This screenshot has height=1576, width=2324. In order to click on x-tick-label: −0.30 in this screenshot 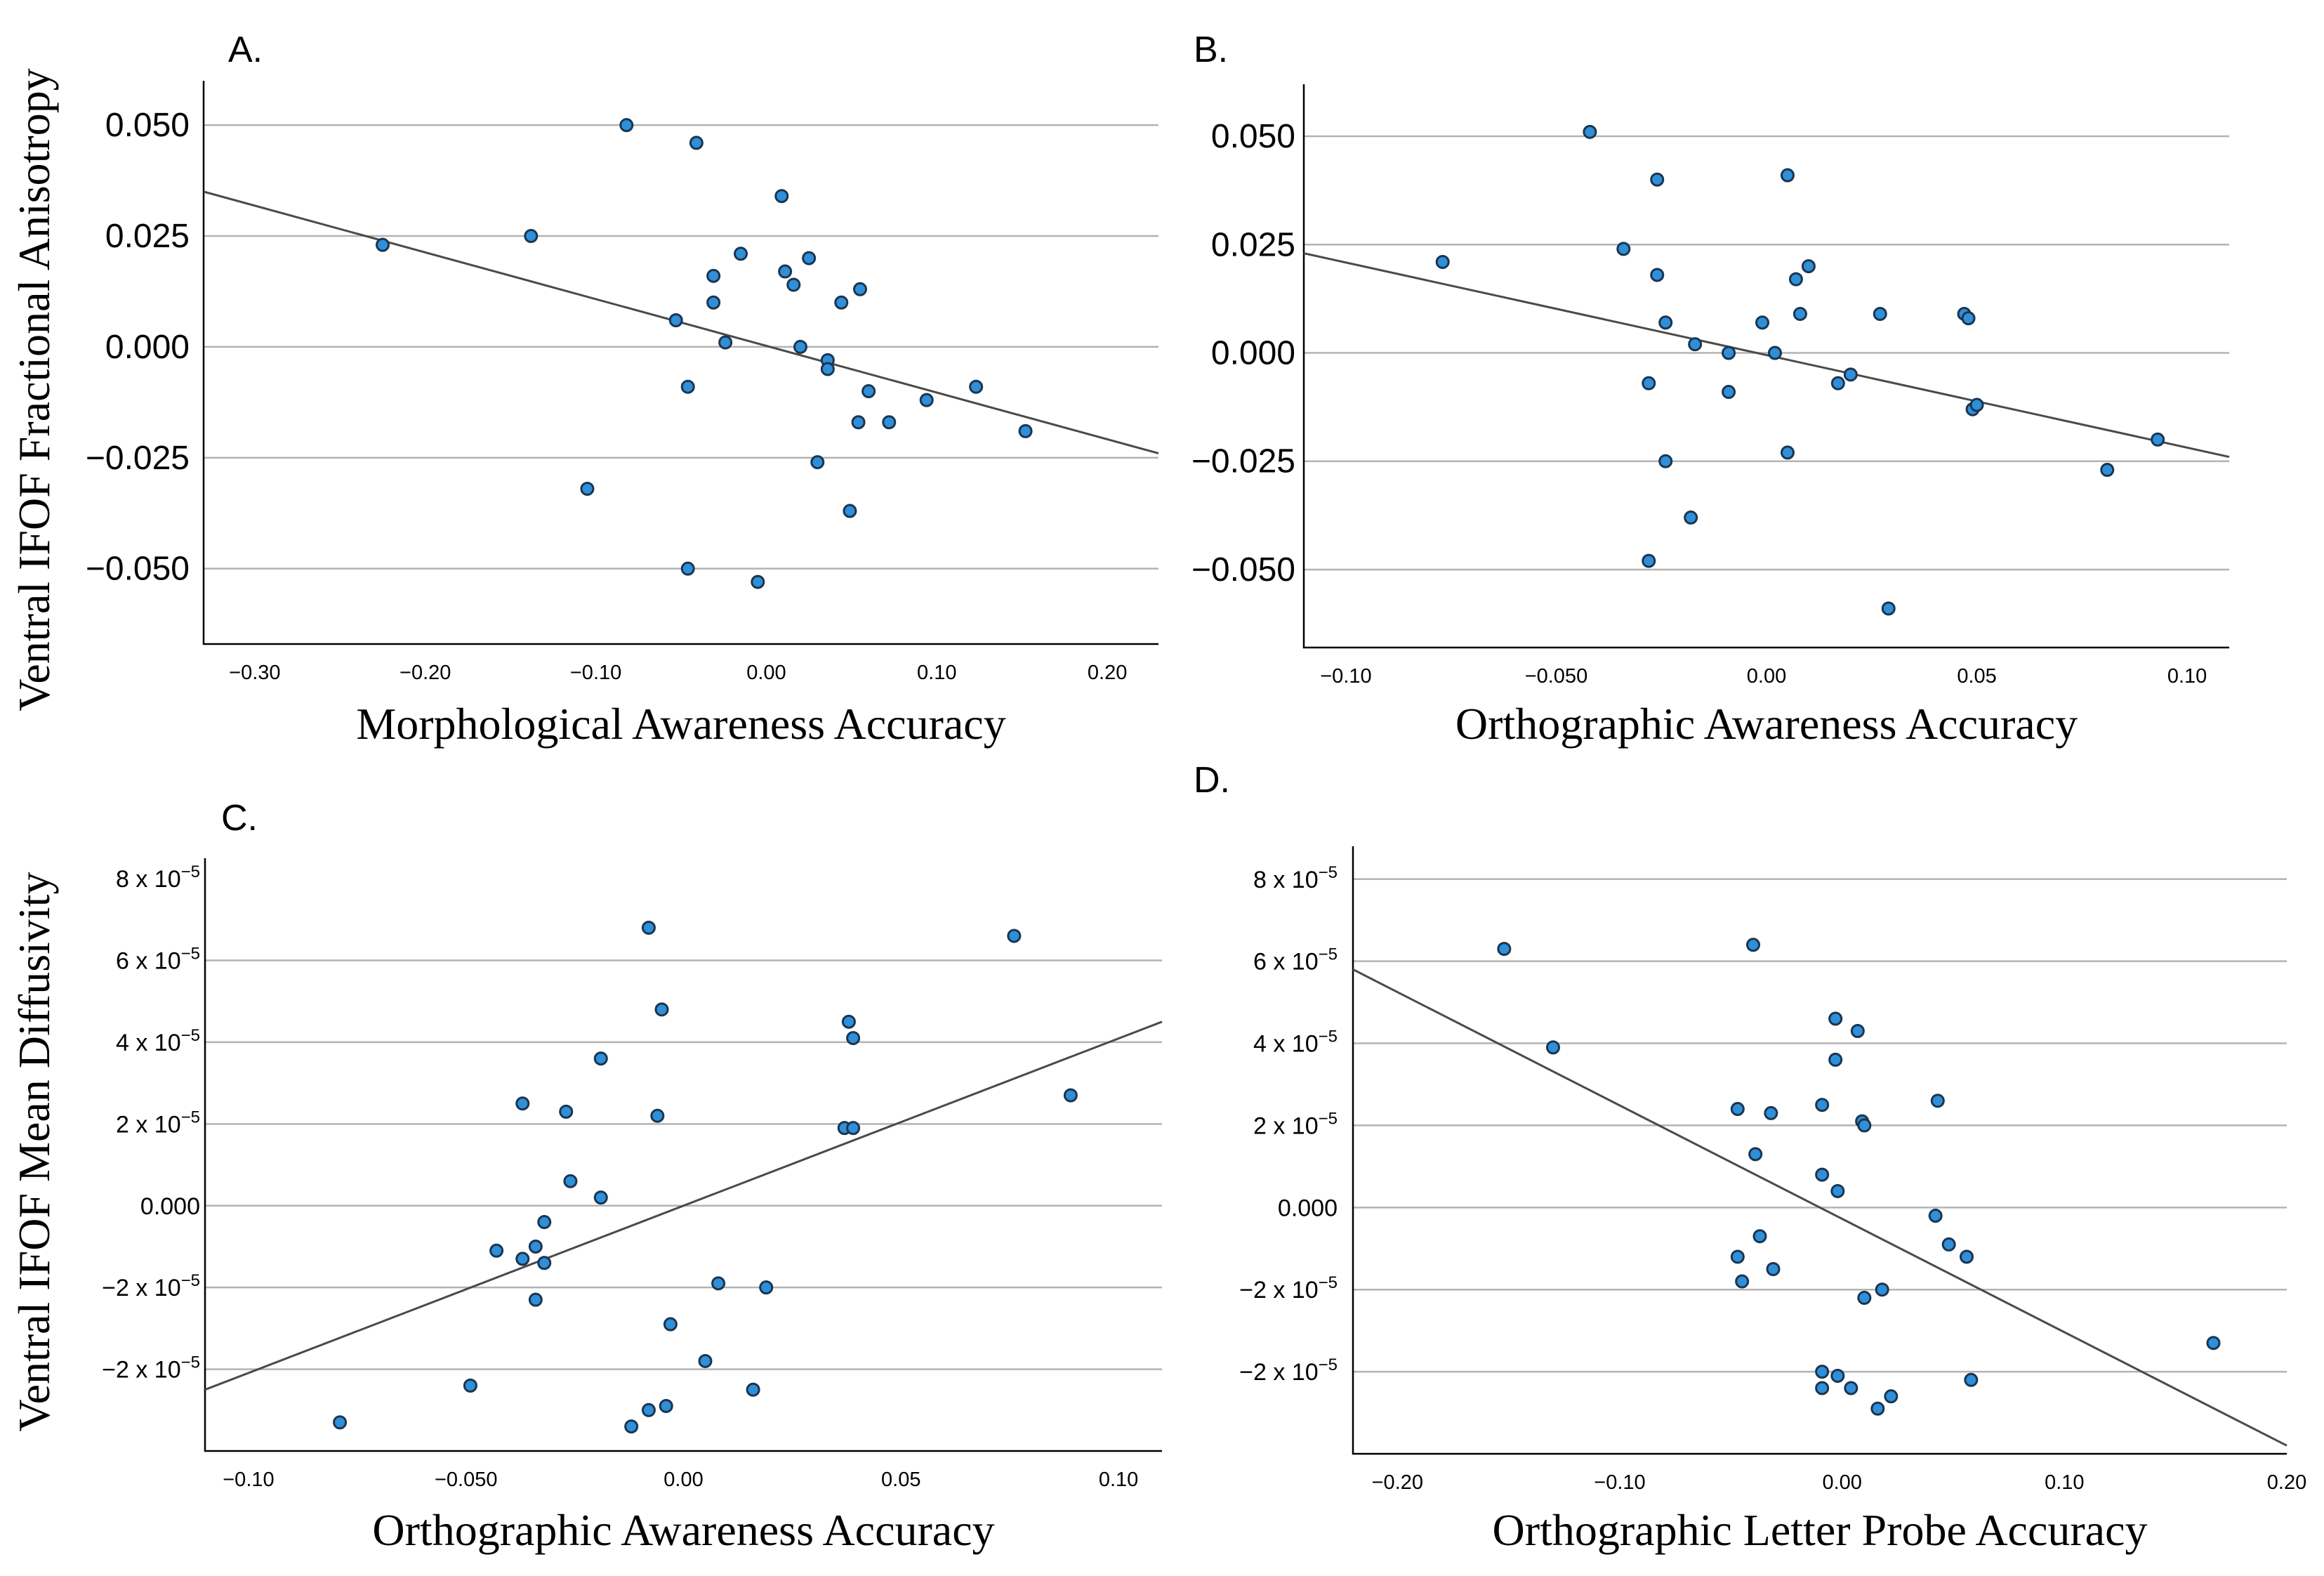, I will do `click(254, 673)`.